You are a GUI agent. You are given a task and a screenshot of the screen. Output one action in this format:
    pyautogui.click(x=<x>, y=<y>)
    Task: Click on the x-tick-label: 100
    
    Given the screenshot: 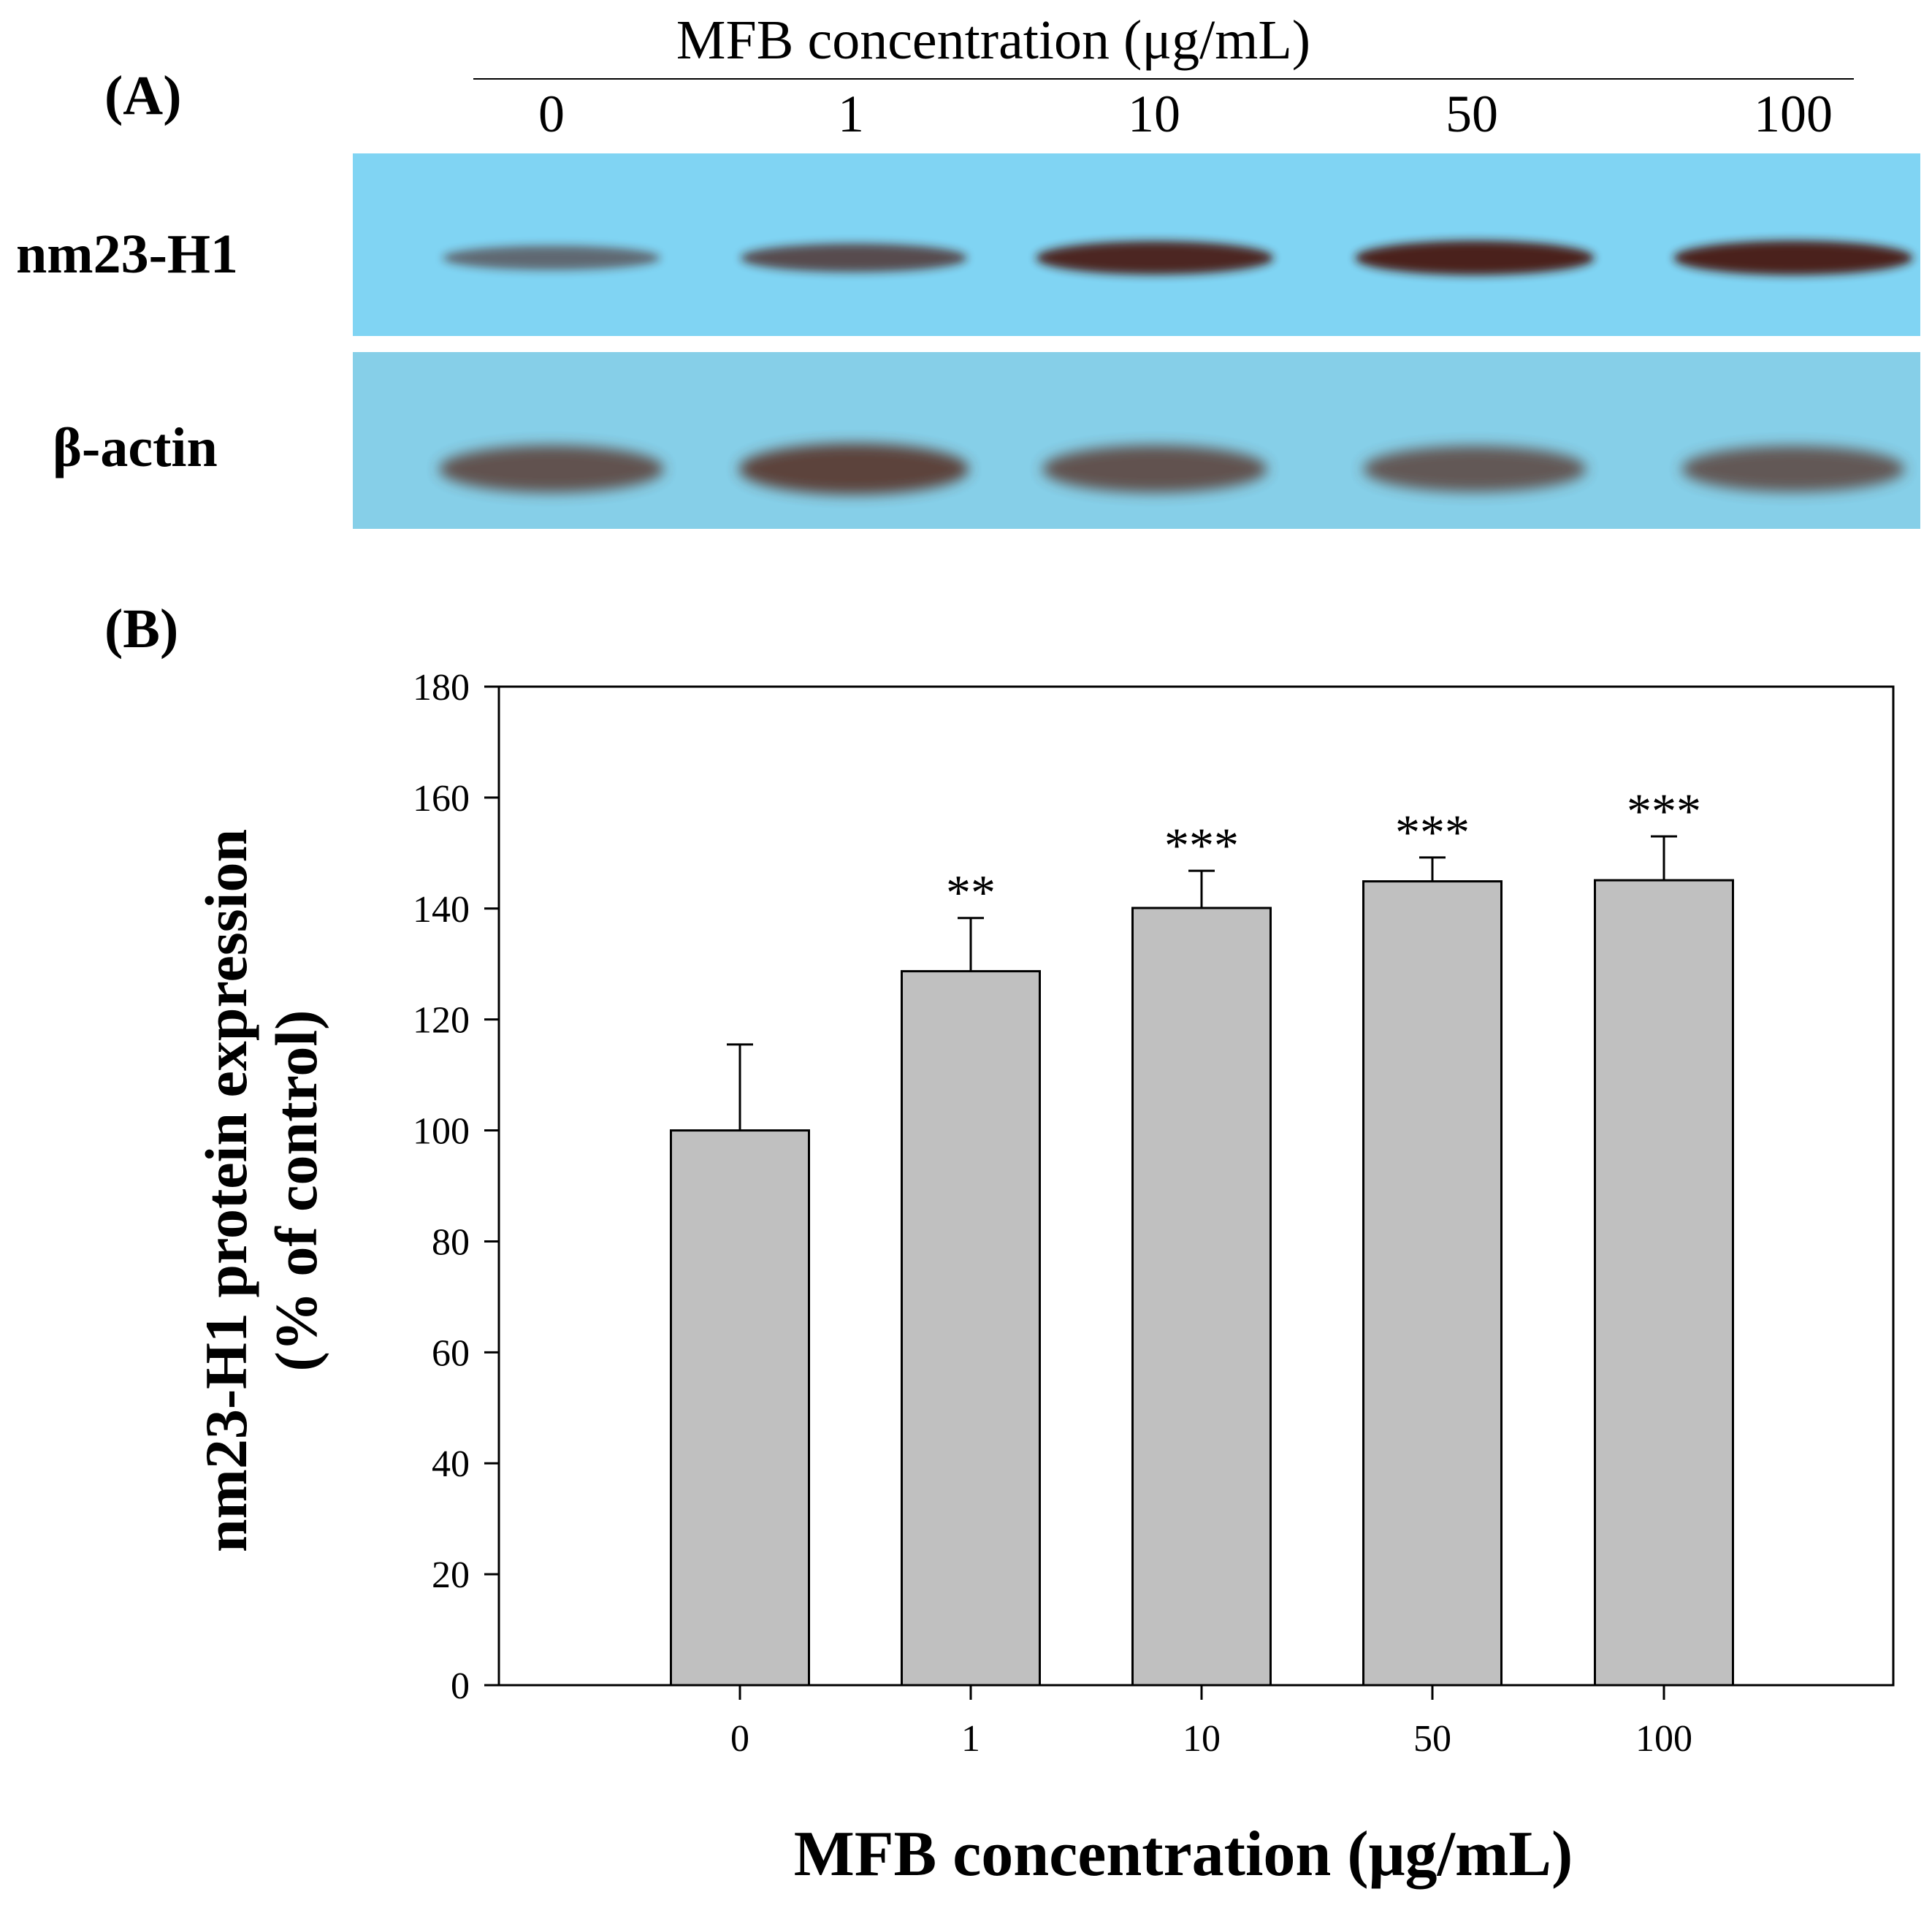 What is the action you would take?
    pyautogui.click(x=1663, y=1739)
    